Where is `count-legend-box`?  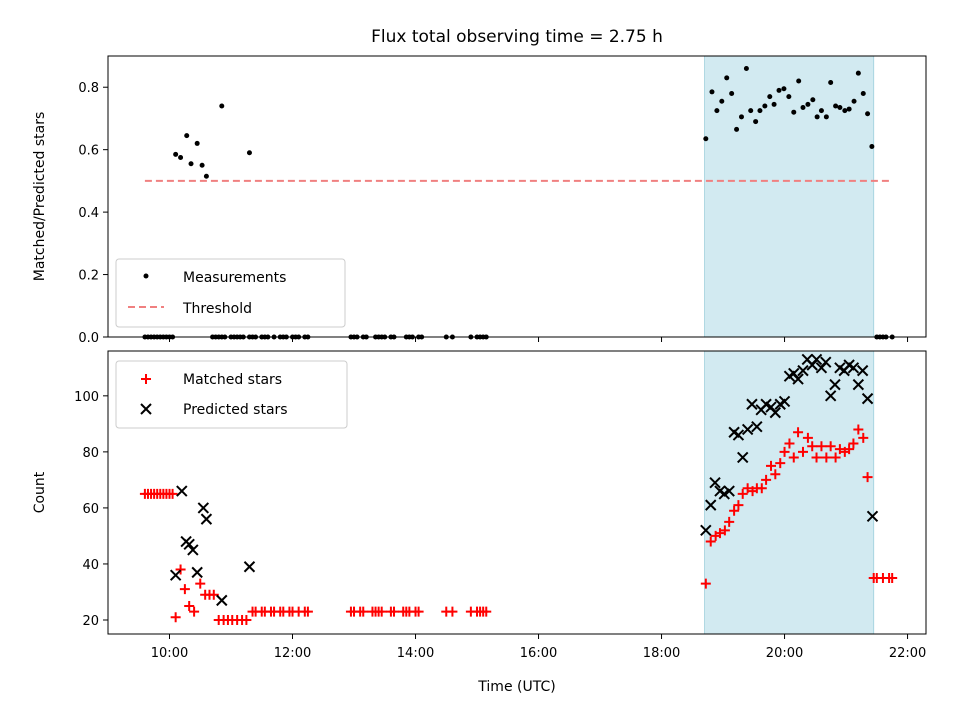
count-legend-box is located at coordinates (231, 394).